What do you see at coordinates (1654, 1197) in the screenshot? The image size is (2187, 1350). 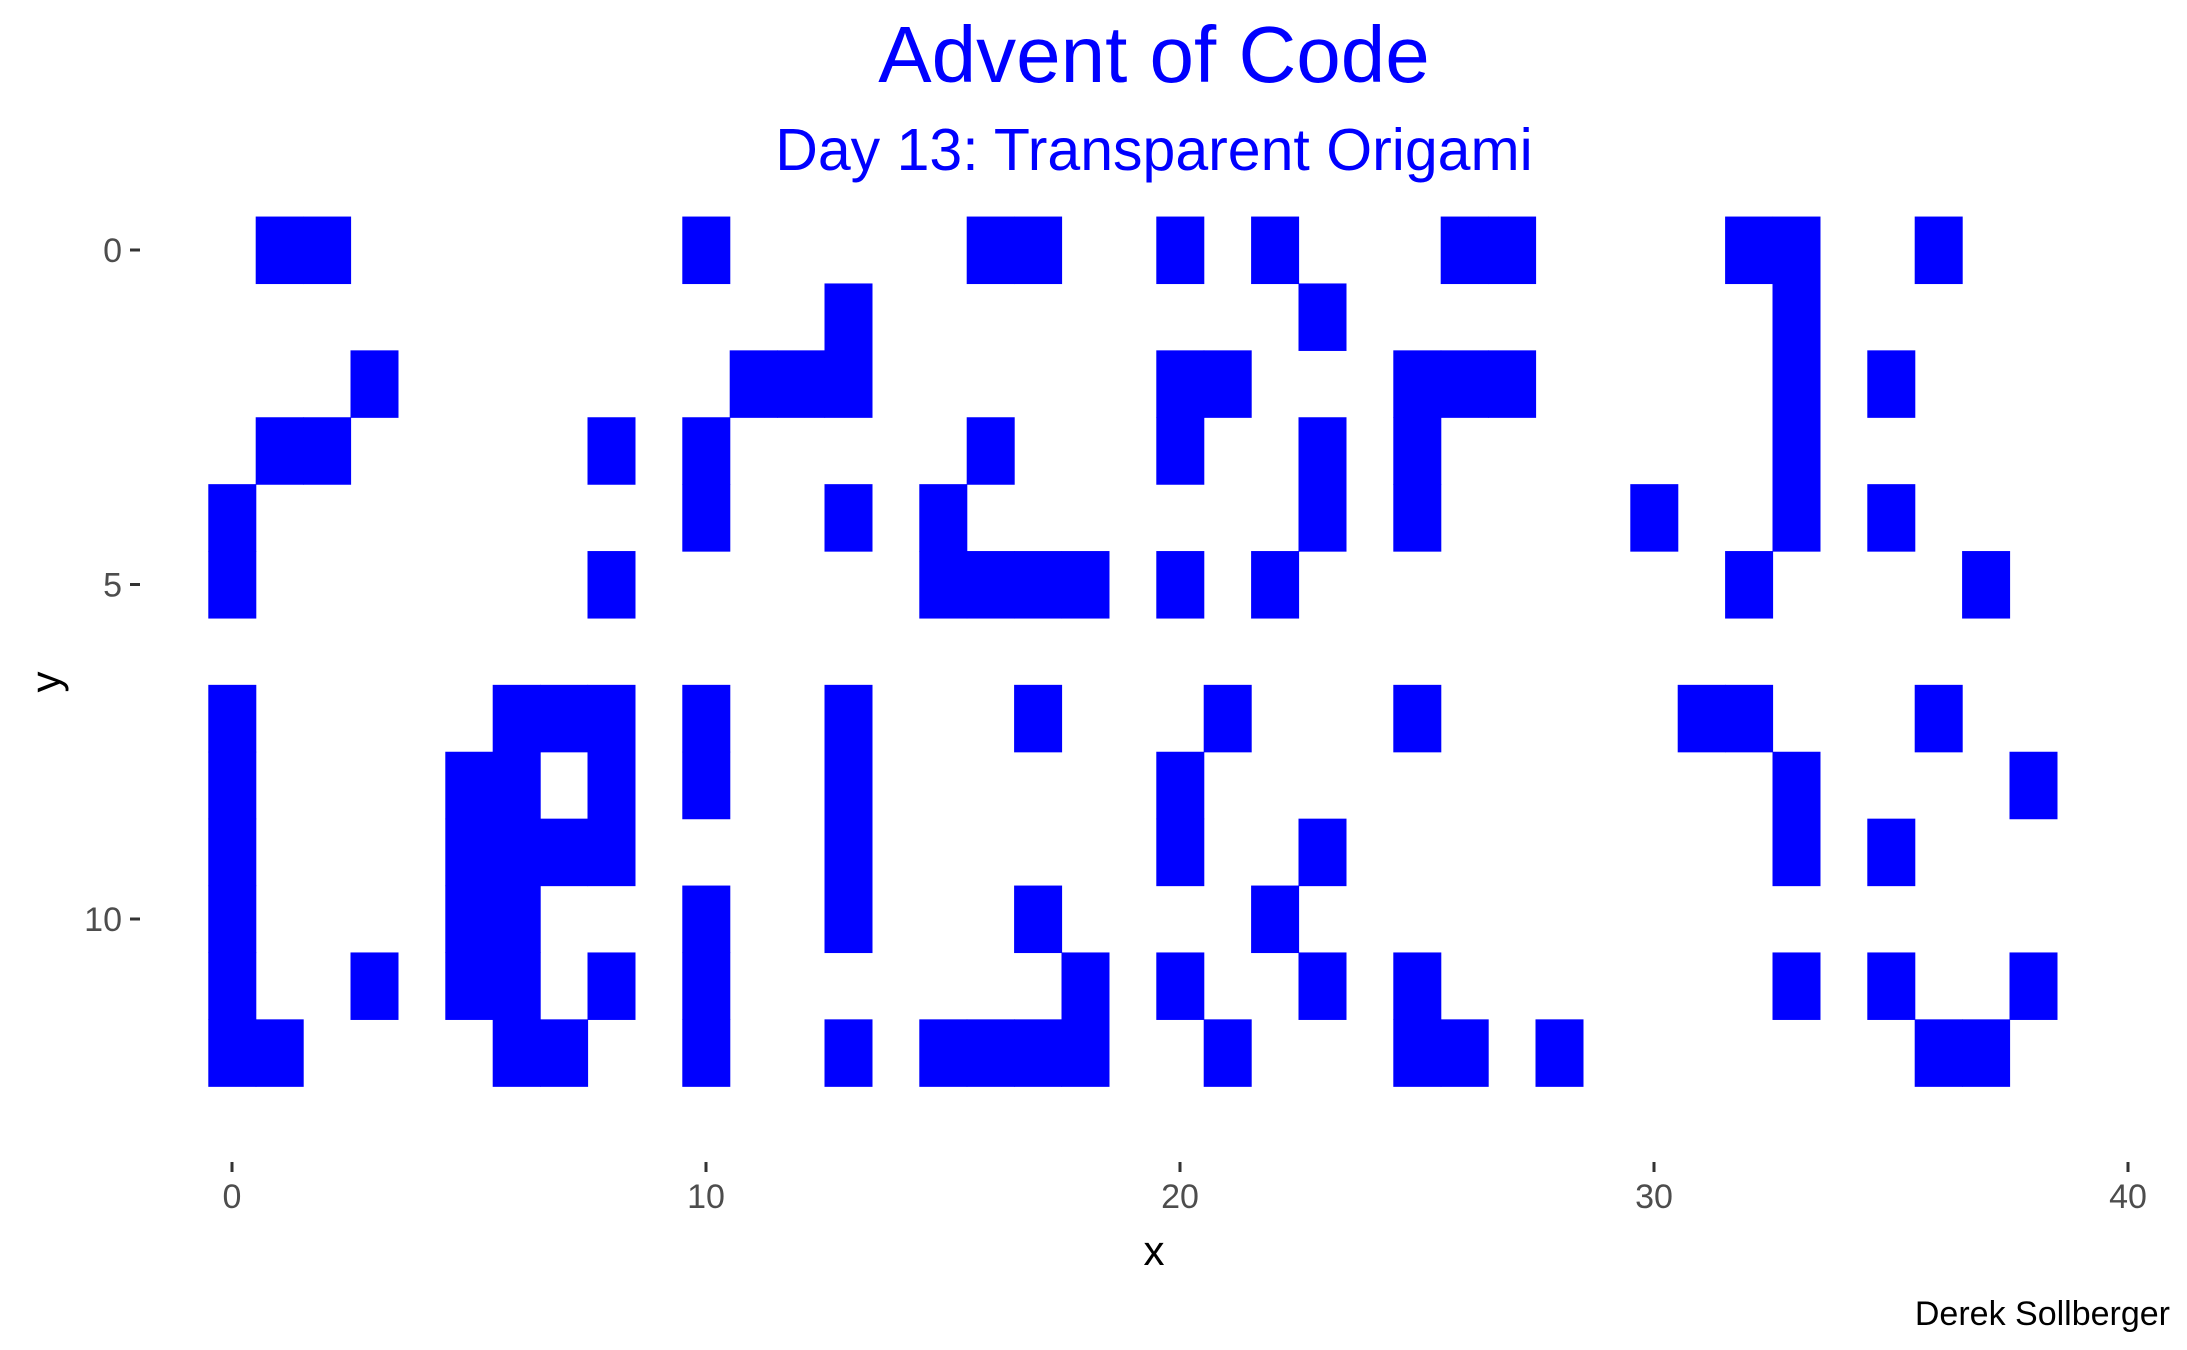 I see `x-tick-label: 30` at bounding box center [1654, 1197].